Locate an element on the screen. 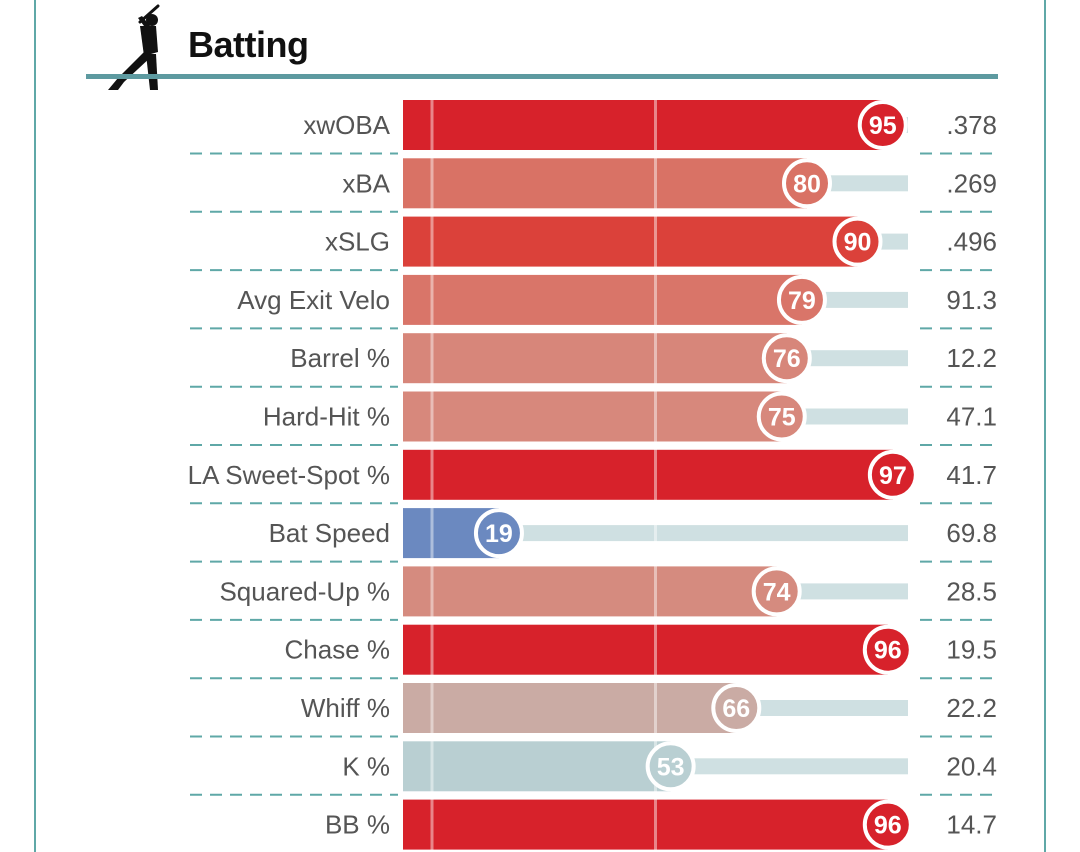  metric-value: 19.5 is located at coordinates (971, 650).